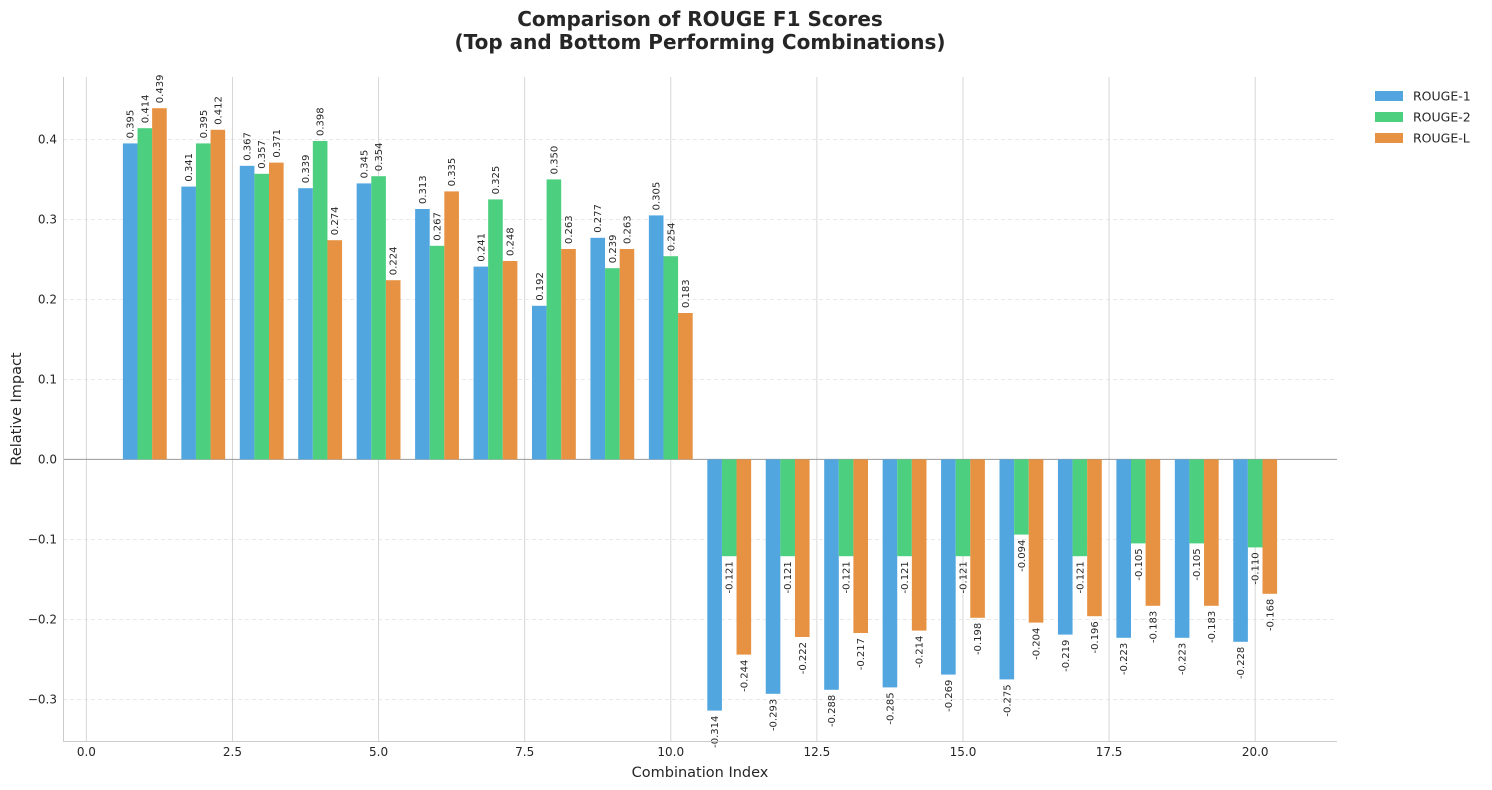 This screenshot has width=1492, height=790. I want to click on data-label-rouge-2-13: -0.121, so click(847, 577).